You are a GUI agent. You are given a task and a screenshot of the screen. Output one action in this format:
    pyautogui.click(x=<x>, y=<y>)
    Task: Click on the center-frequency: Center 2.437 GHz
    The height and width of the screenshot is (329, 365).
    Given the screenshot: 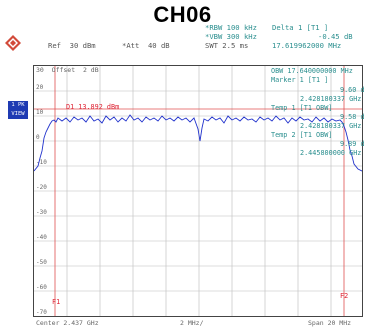 What is the action you would take?
    pyautogui.click(x=67, y=323)
    